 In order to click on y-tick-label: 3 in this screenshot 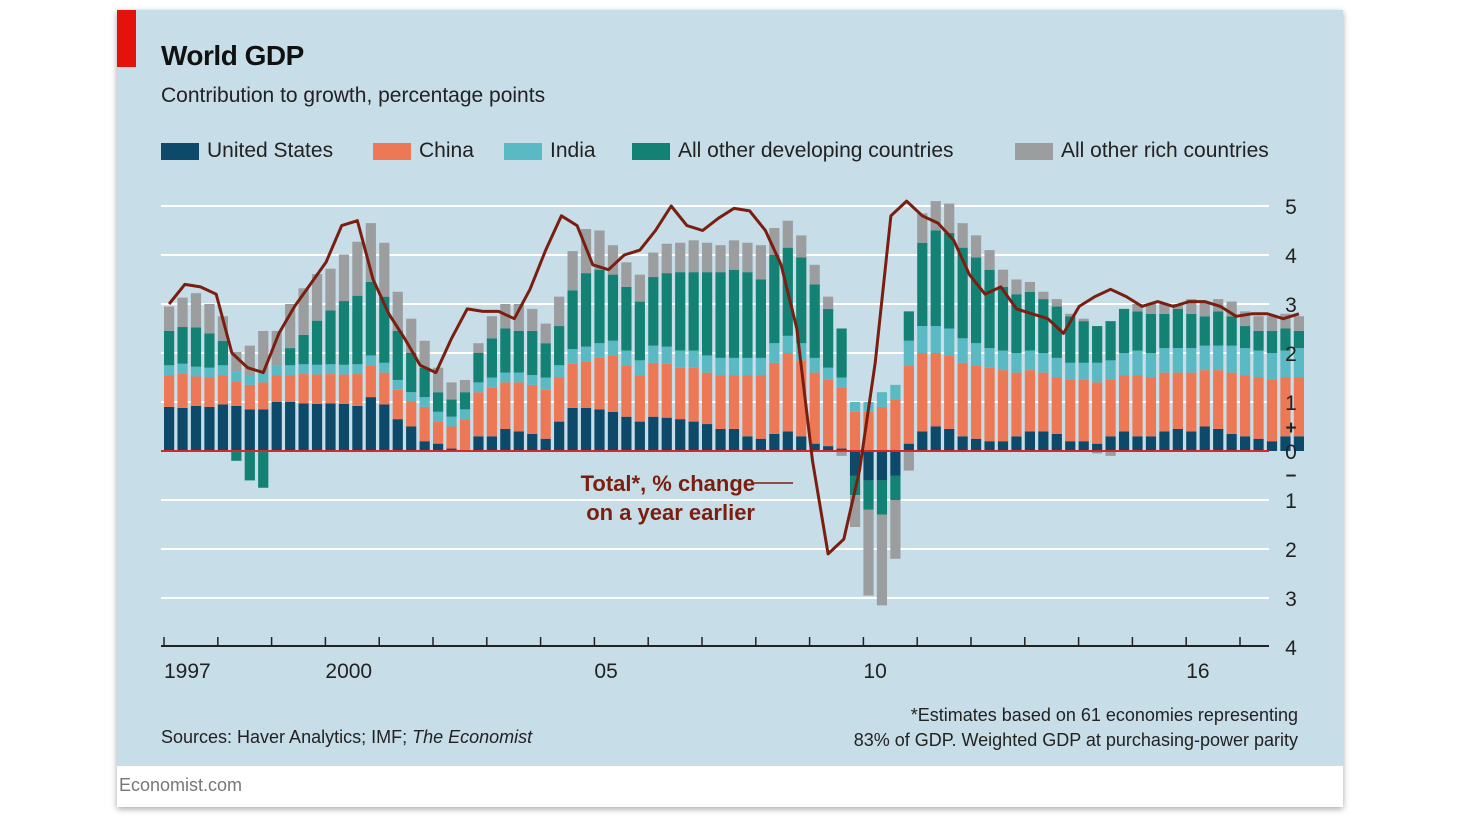, I will do `click(1291, 305)`.